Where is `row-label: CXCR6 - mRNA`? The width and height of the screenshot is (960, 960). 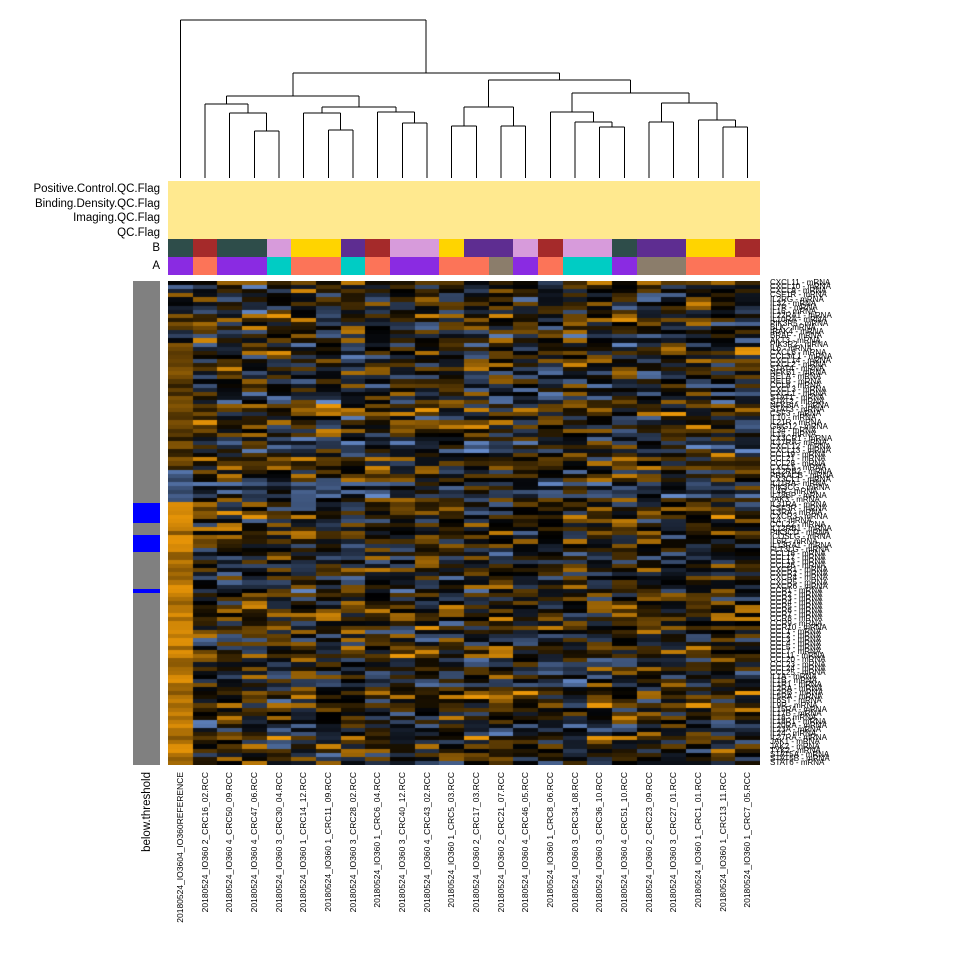 row-label: CXCR6 - mRNA is located at coordinates (799, 586).